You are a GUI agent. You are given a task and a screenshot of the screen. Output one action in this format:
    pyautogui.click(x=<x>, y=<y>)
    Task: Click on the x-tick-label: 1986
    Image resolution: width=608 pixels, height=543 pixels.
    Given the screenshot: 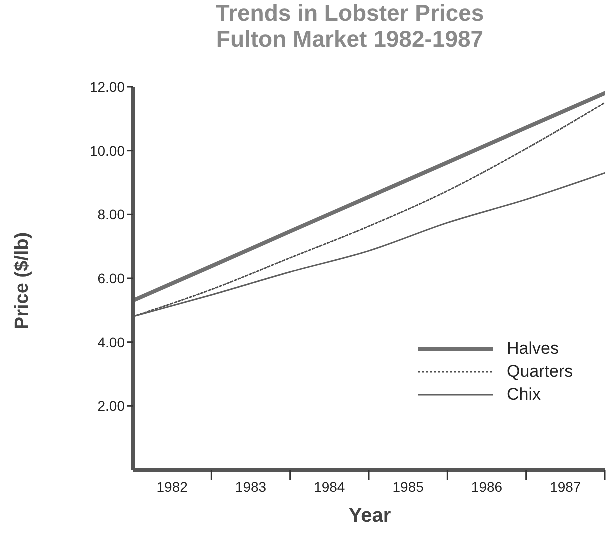 What is the action you would take?
    pyautogui.click(x=487, y=487)
    